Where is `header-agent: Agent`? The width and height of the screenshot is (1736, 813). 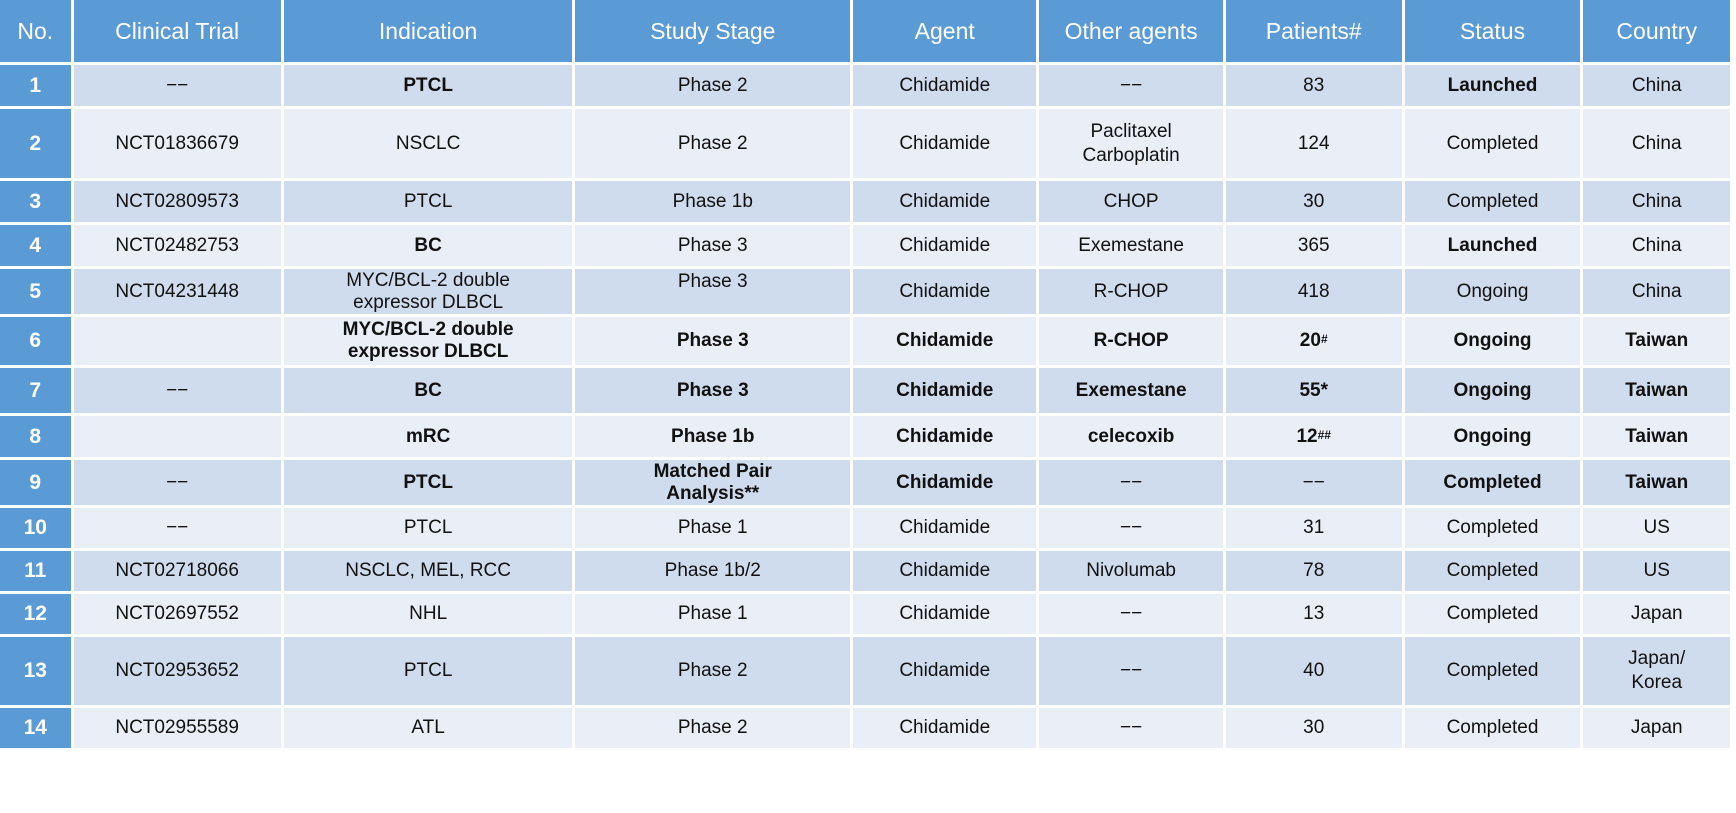 header-agent: Agent is located at coordinates (945, 31).